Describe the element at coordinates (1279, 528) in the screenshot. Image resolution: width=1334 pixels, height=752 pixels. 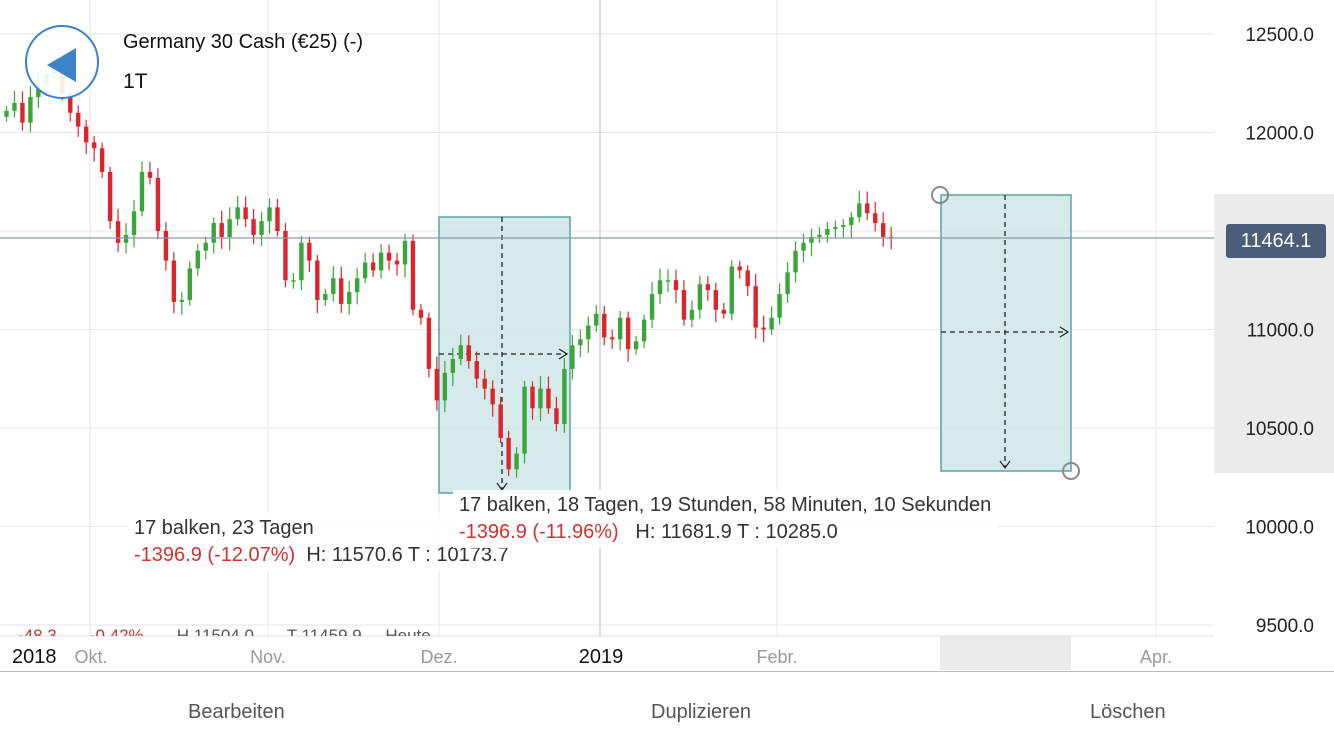
I see `y-tick-label: 10000.0` at that location.